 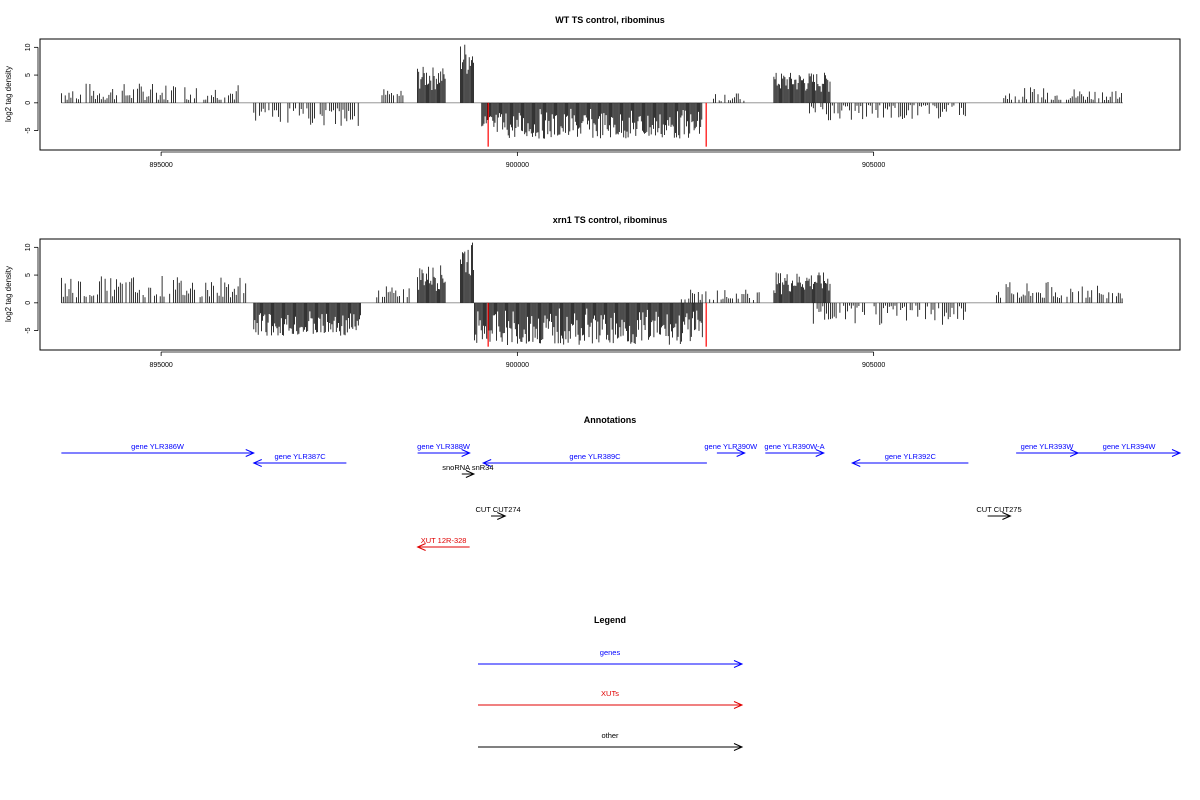 I want to click on xrn1-y-axis-label: log2 tag density, so click(x=8, y=294).